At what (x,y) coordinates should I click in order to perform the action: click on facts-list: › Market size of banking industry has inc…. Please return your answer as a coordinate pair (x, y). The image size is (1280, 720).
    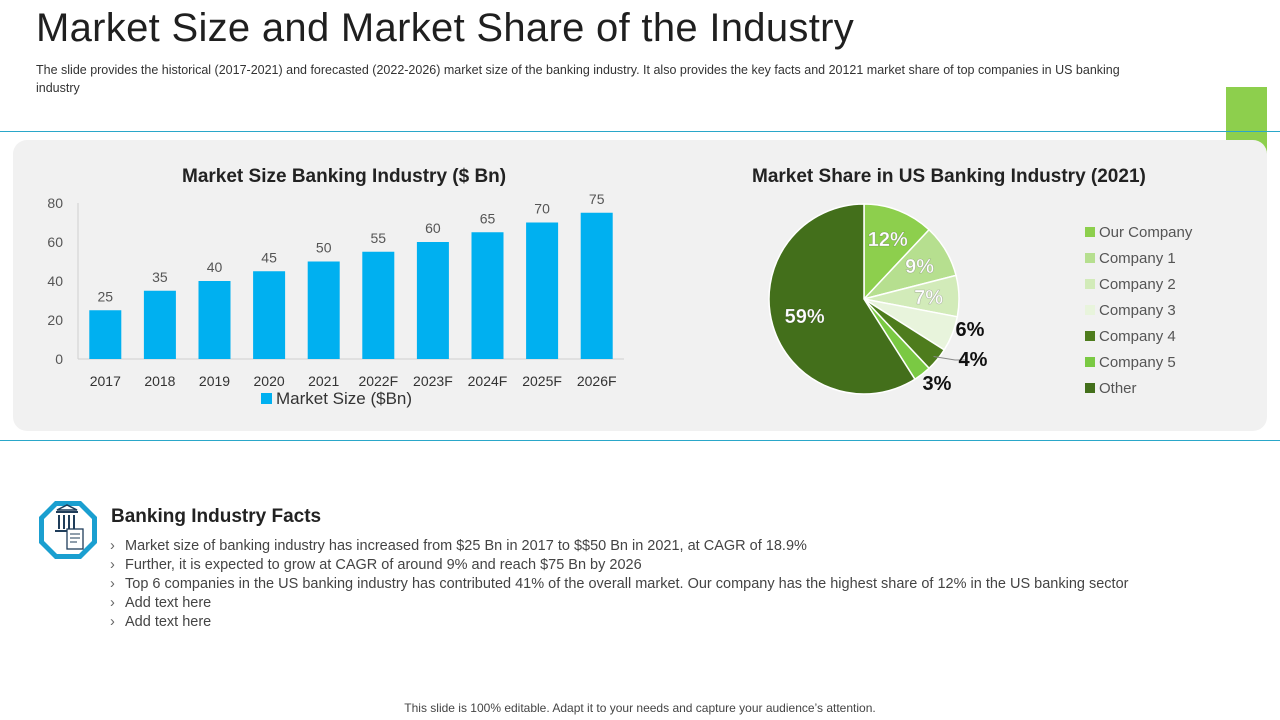
    Looking at the image, I should click on (619, 584).